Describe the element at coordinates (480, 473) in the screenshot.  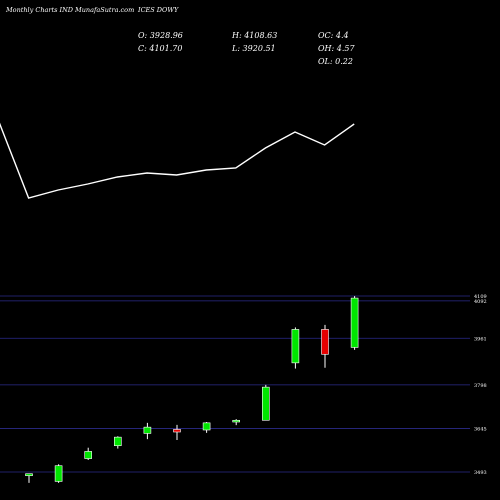
I see `y-tick-label: 3493` at that location.